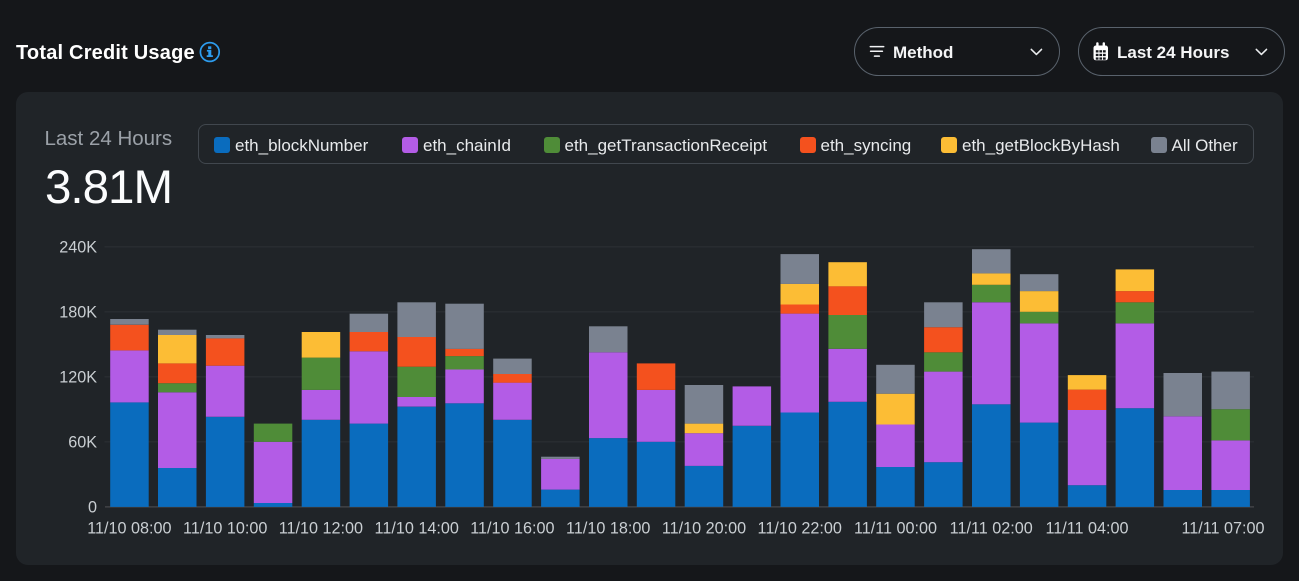 This screenshot has width=1299, height=581. What do you see at coordinates (92, 508) in the screenshot?
I see `svg-text: 0` at bounding box center [92, 508].